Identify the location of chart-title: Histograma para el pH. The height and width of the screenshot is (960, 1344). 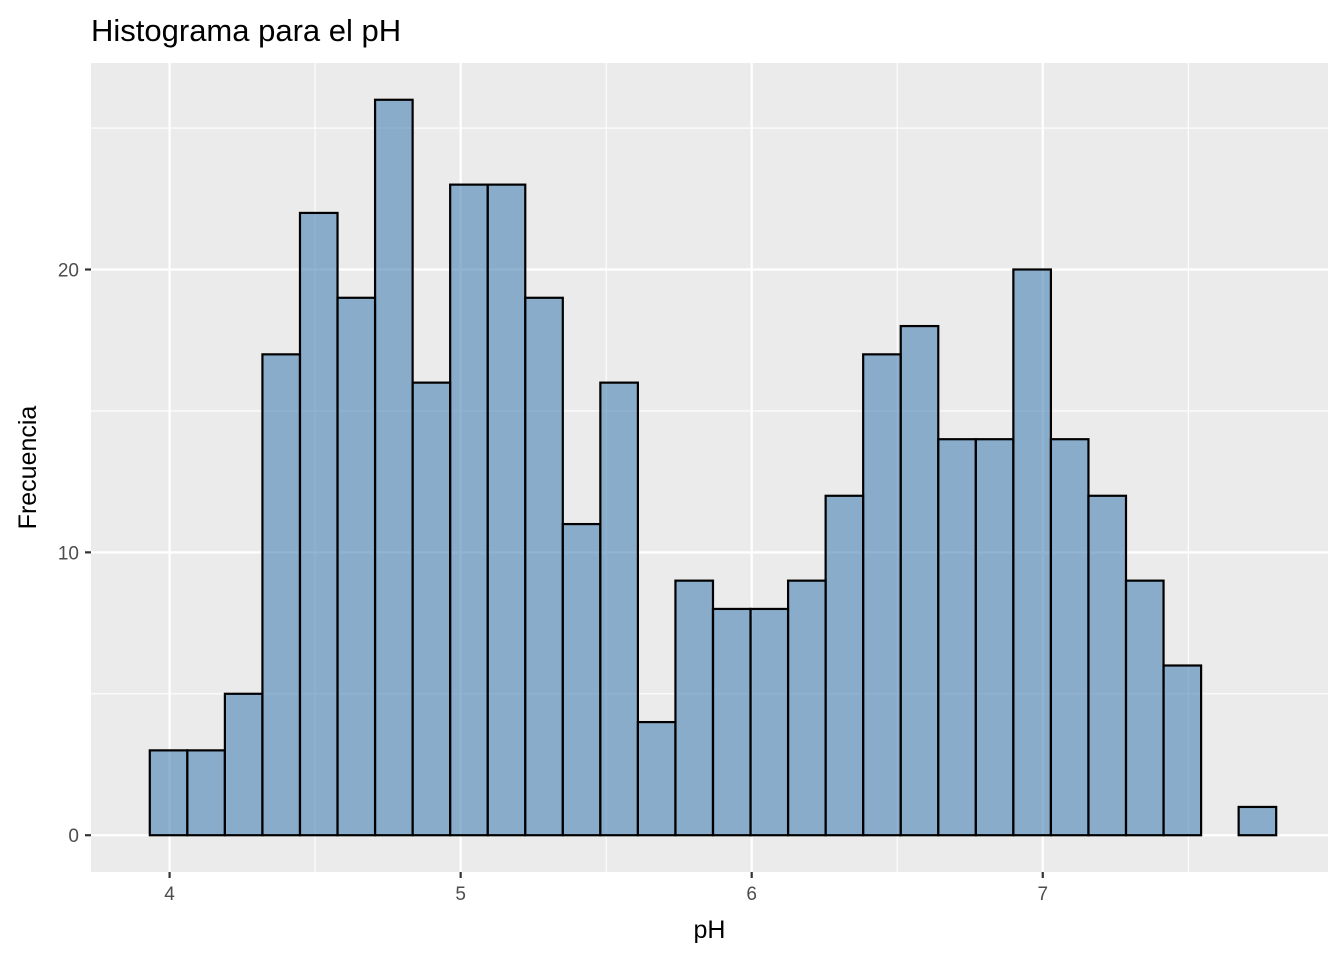
(246, 30).